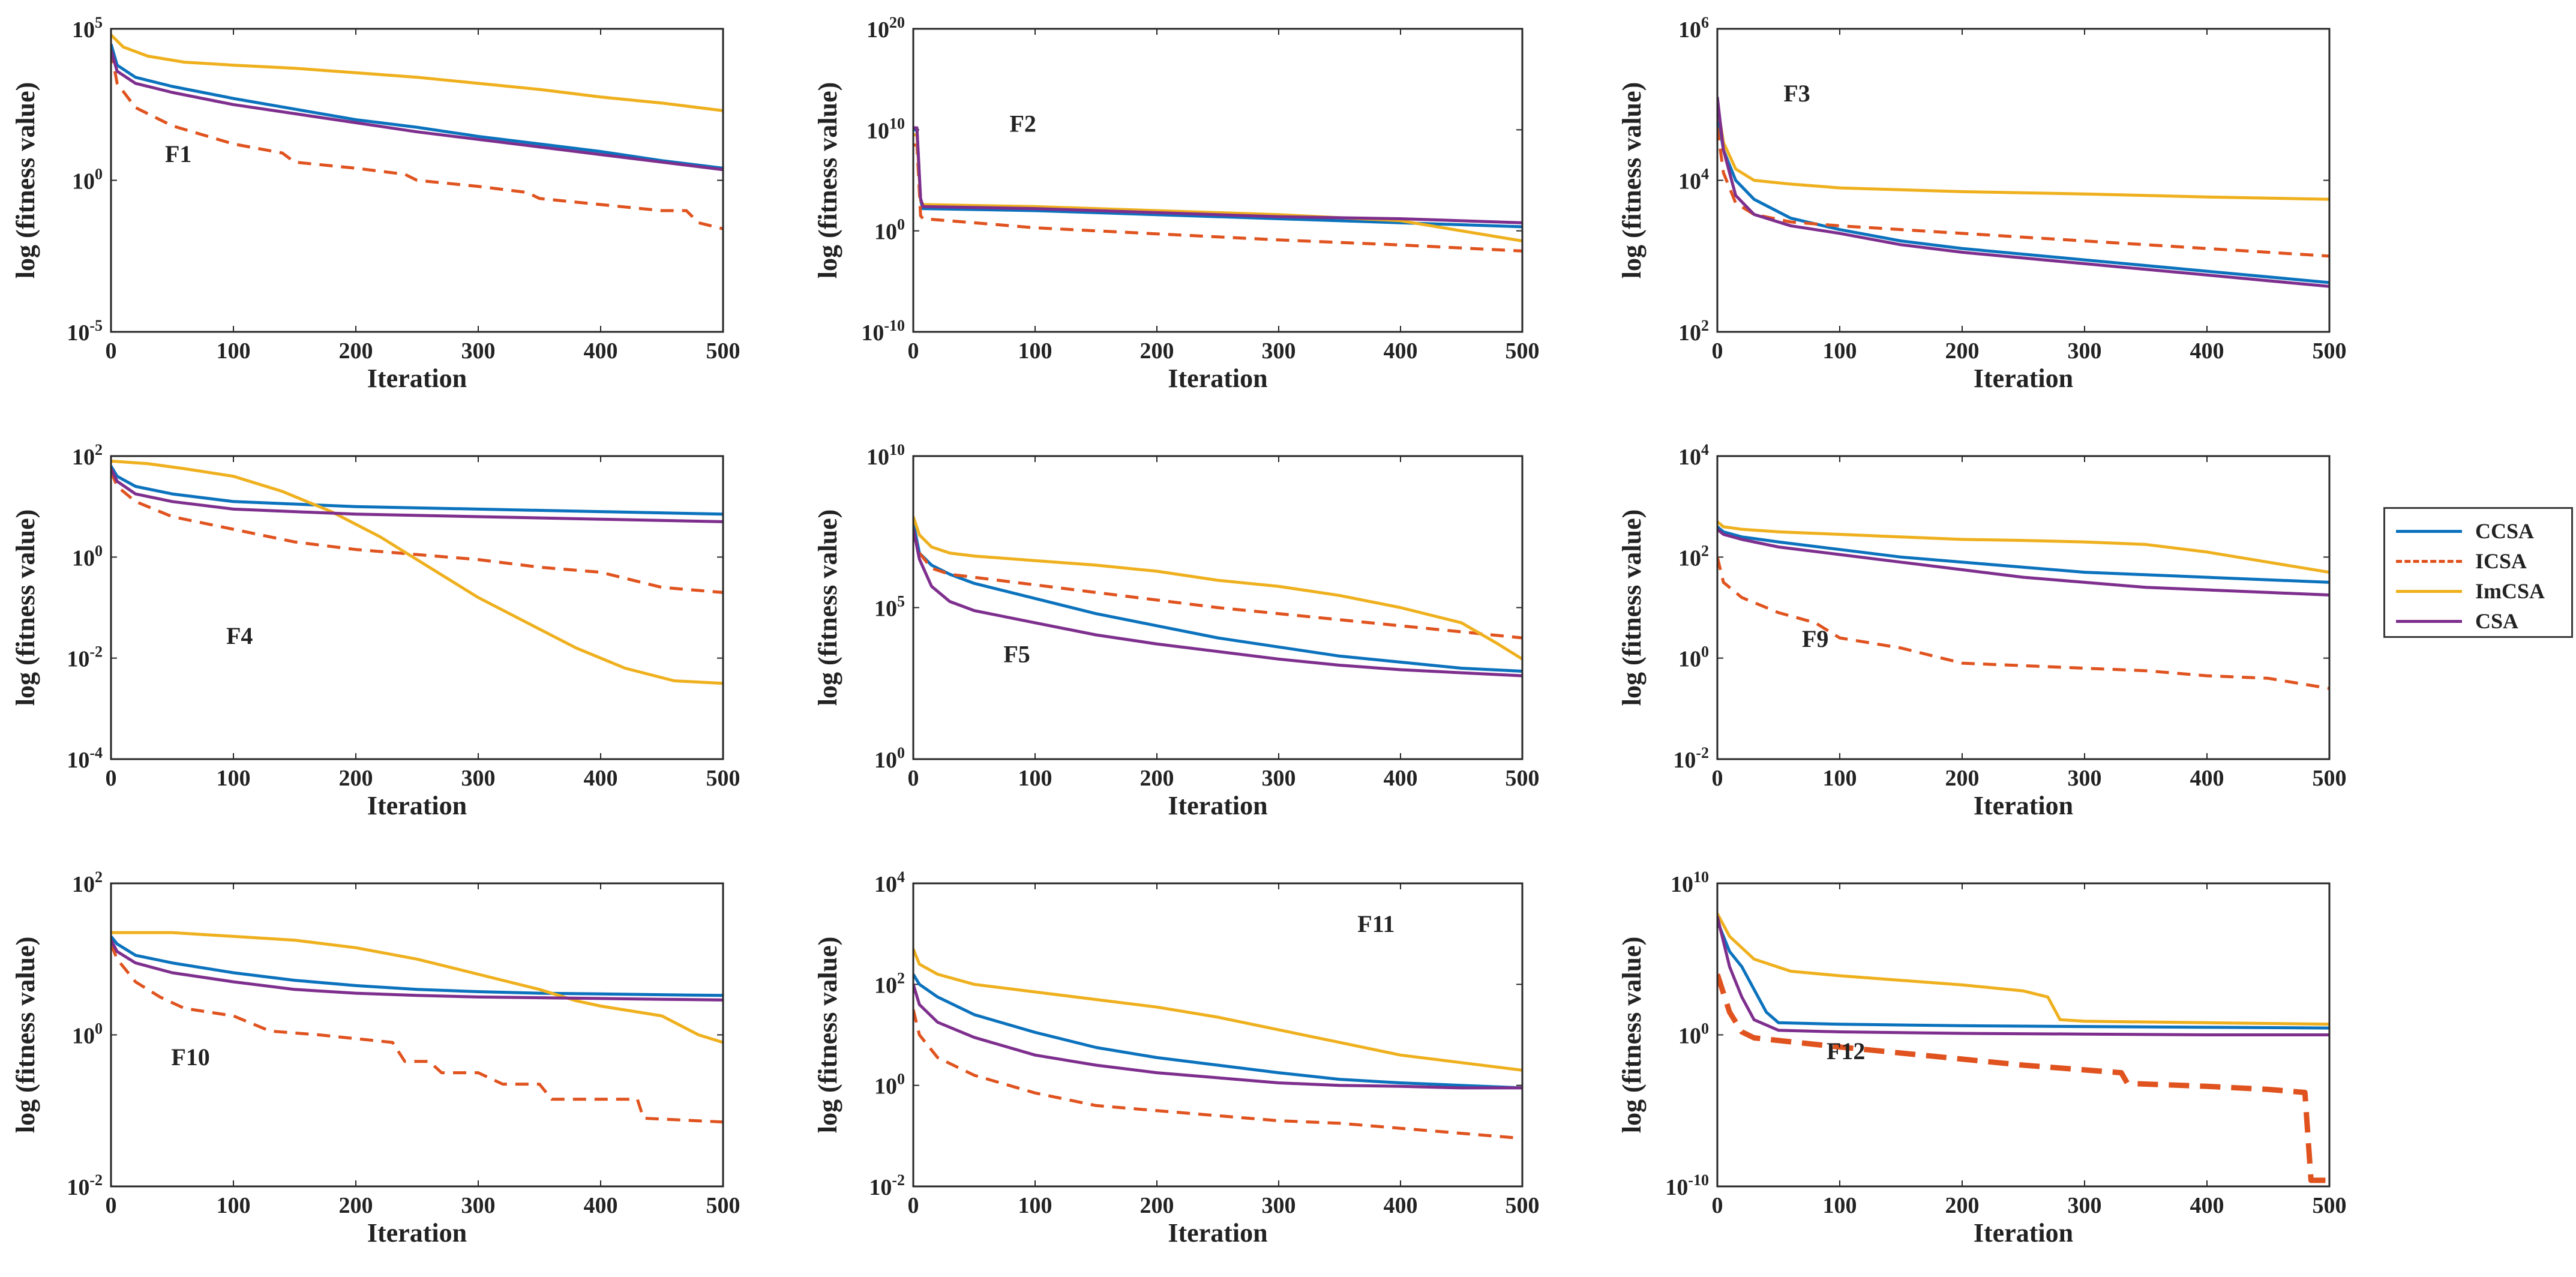 Image resolution: width=2576 pixels, height=1277 pixels. I want to click on y-tick-label-f11: 10⁰, so click(889, 1085).